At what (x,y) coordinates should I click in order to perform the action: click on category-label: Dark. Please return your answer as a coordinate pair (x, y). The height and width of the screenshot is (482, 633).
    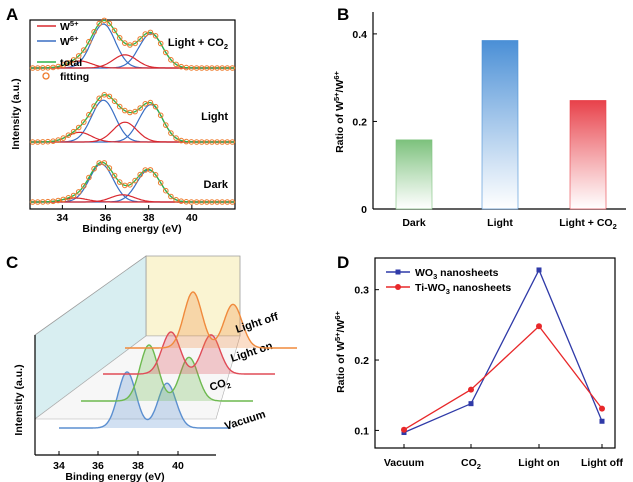
    Looking at the image, I should click on (414, 223).